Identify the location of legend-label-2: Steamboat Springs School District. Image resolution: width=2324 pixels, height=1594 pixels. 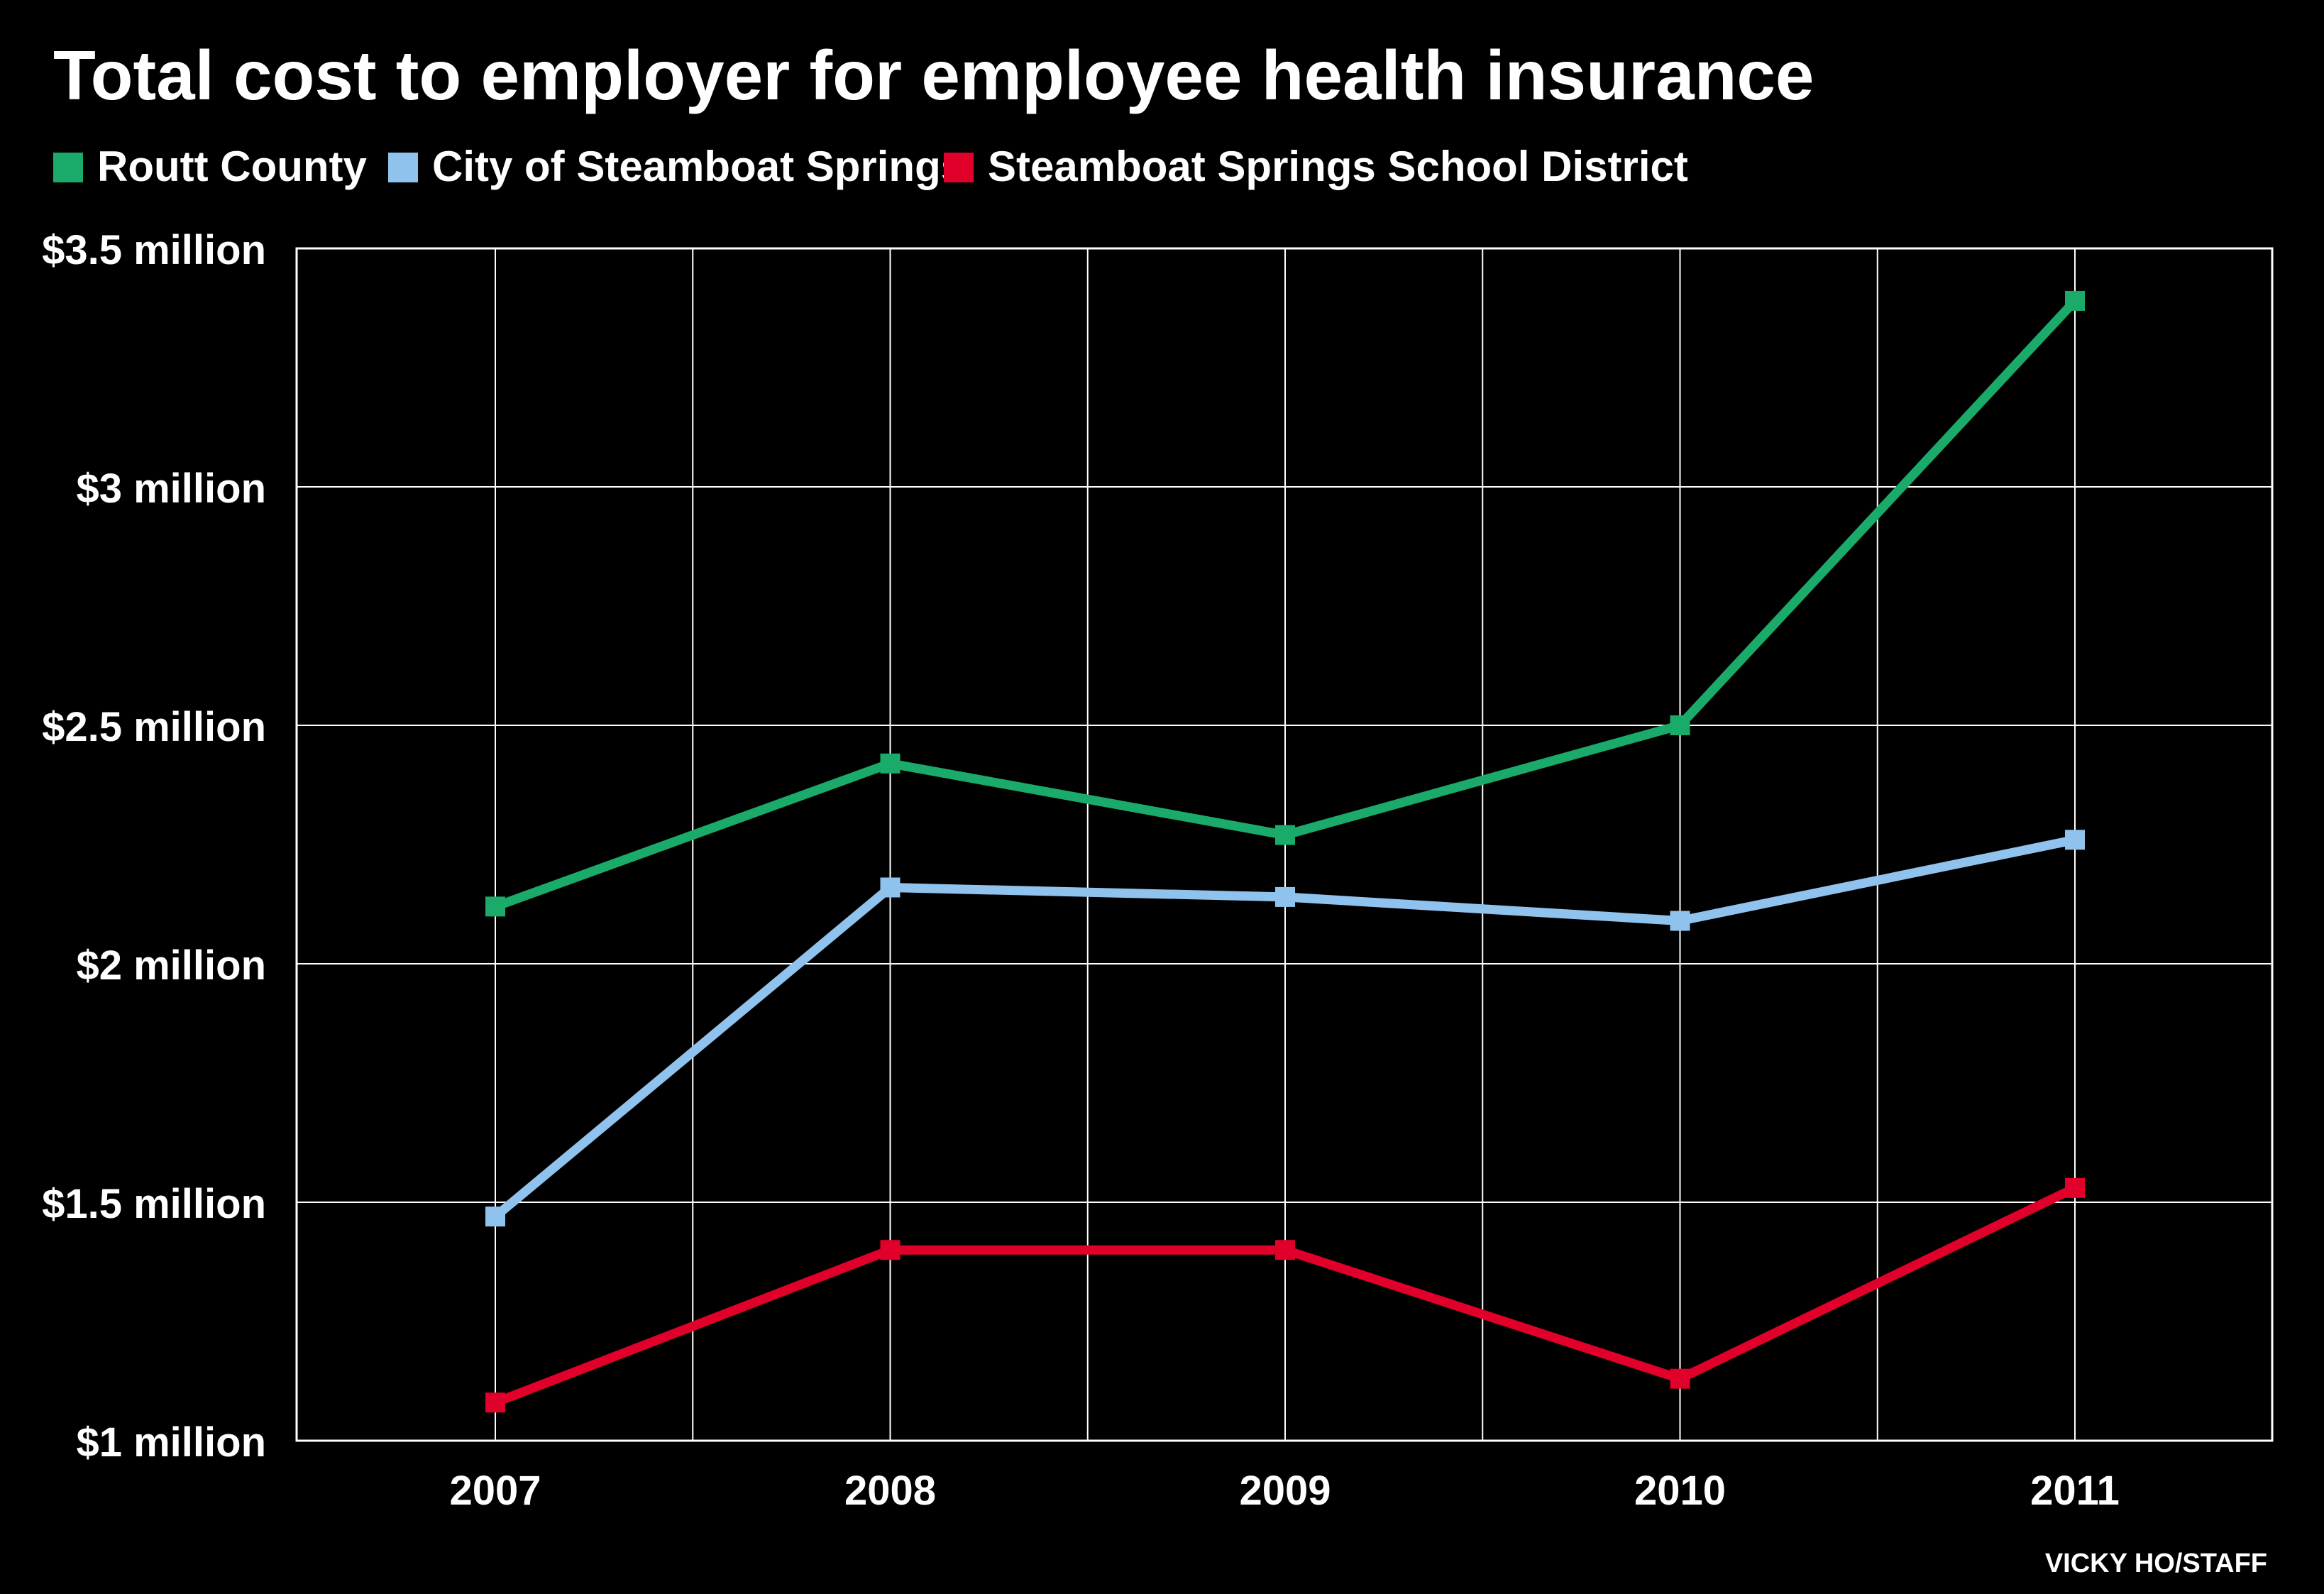
(1338, 167).